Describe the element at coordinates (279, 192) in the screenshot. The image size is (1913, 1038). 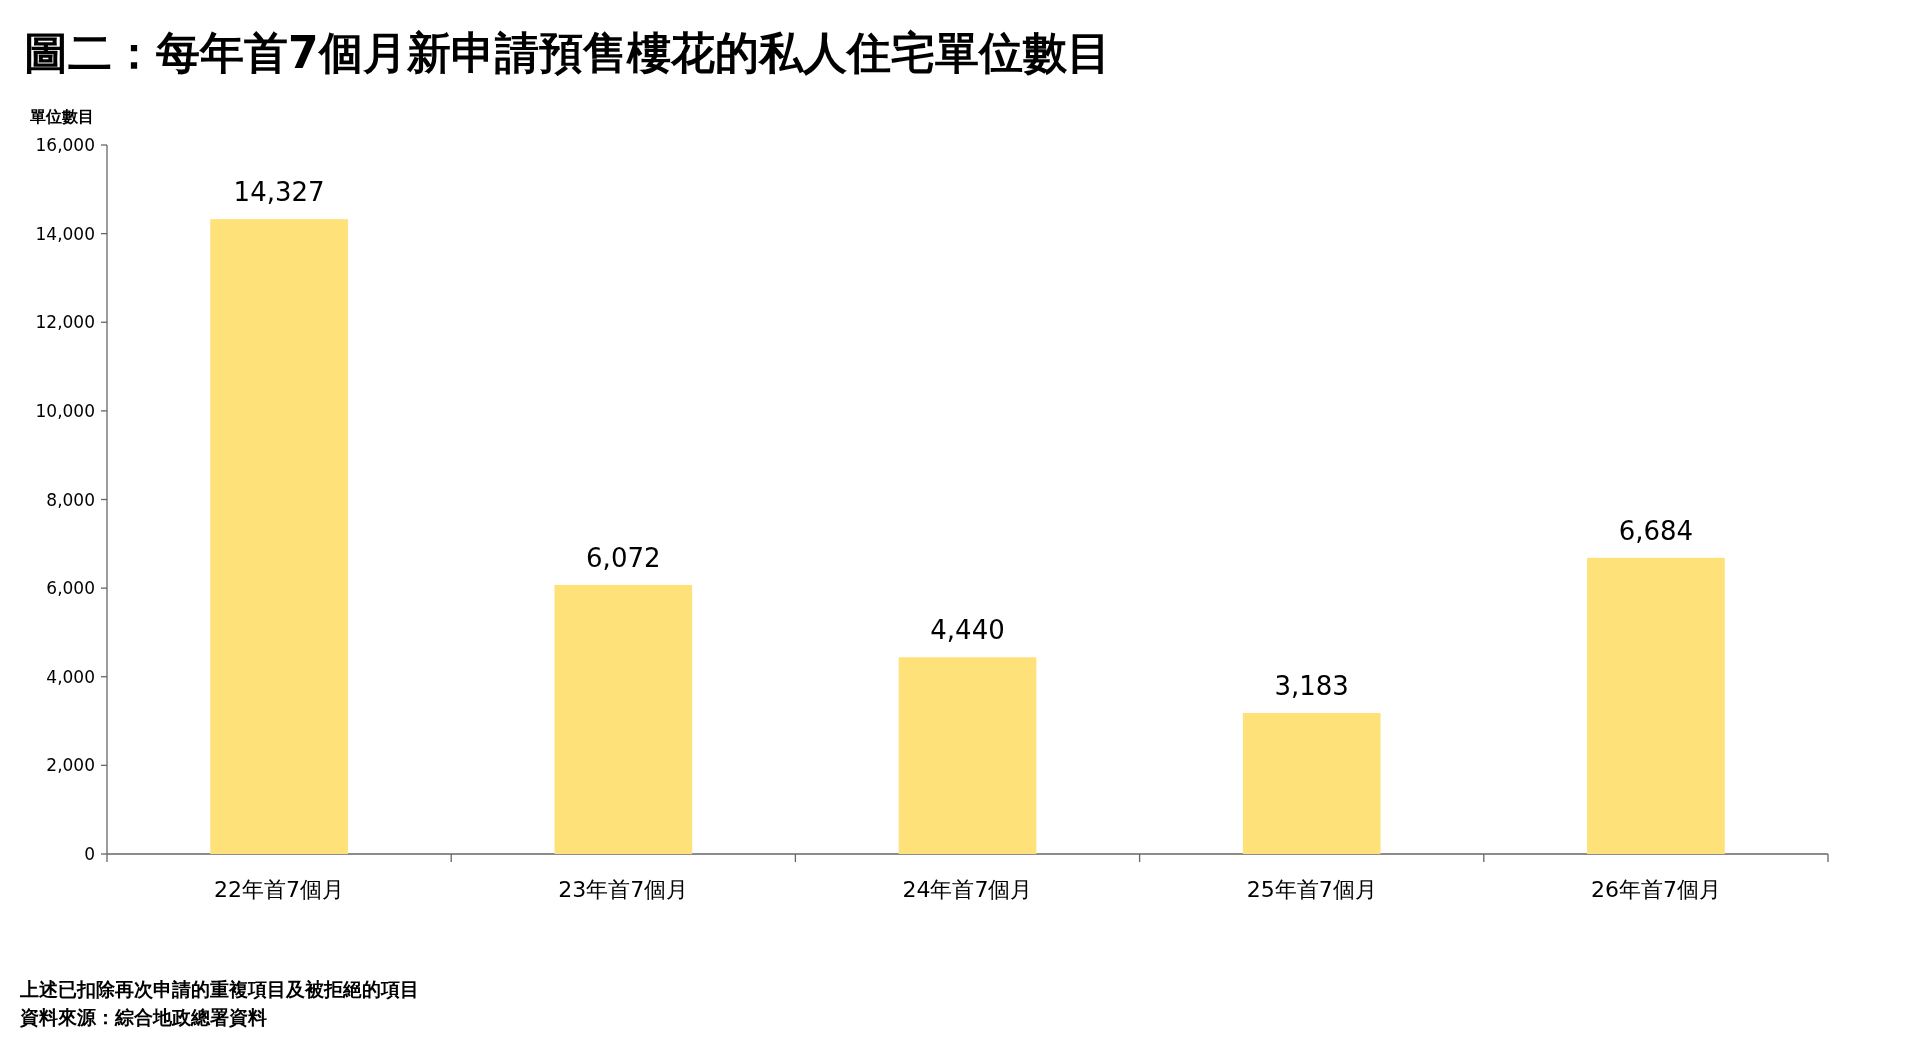
I see `data-label: 14,327` at that location.